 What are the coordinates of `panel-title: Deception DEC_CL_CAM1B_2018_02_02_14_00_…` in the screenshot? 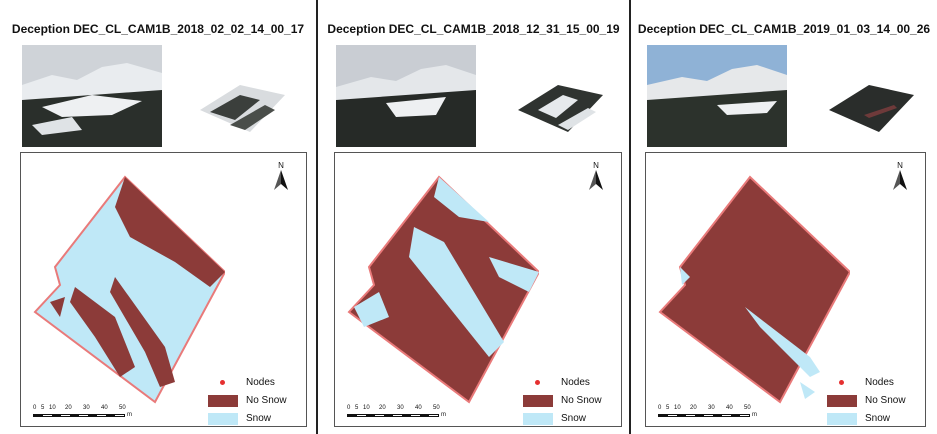 It's located at (158, 29).